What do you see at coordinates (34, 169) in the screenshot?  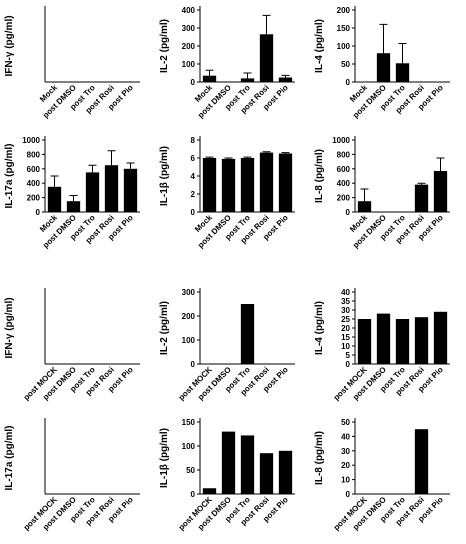 I see `y-tick-label: 600` at bounding box center [34, 169].